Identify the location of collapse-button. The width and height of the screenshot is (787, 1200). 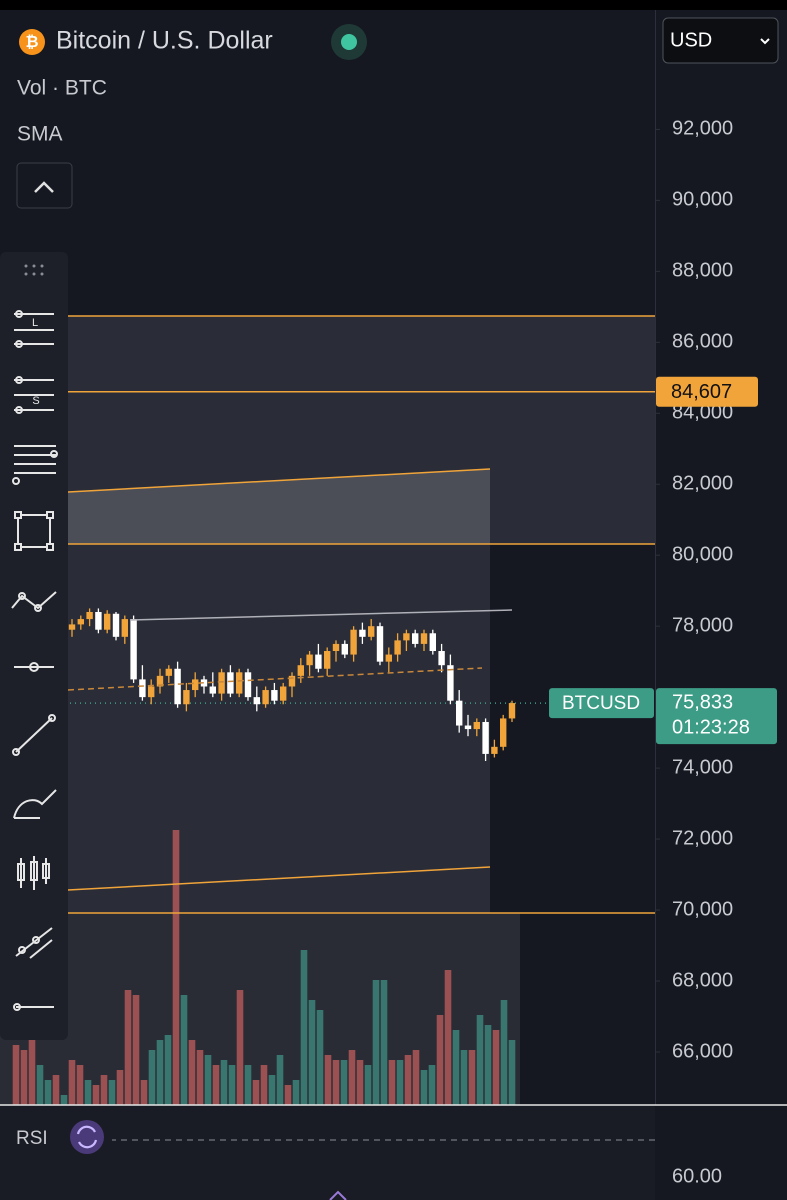
(44, 185).